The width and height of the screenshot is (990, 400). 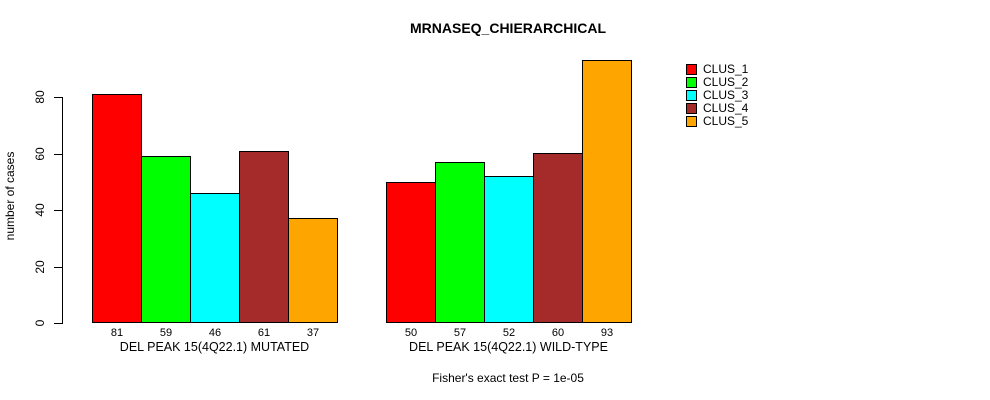 What do you see at coordinates (726, 121) in the screenshot?
I see `legend-label: CLUS_5` at bounding box center [726, 121].